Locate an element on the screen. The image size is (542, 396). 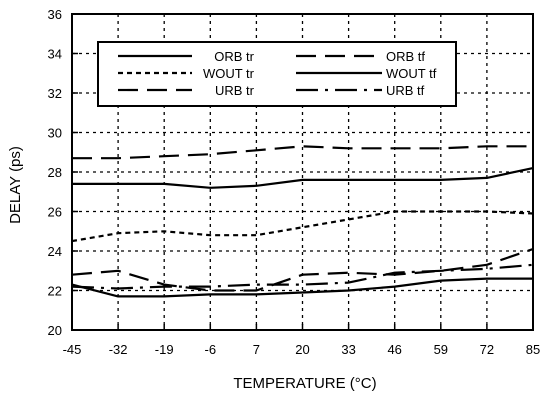
x-tick-label: -19 is located at coordinates (164, 349).